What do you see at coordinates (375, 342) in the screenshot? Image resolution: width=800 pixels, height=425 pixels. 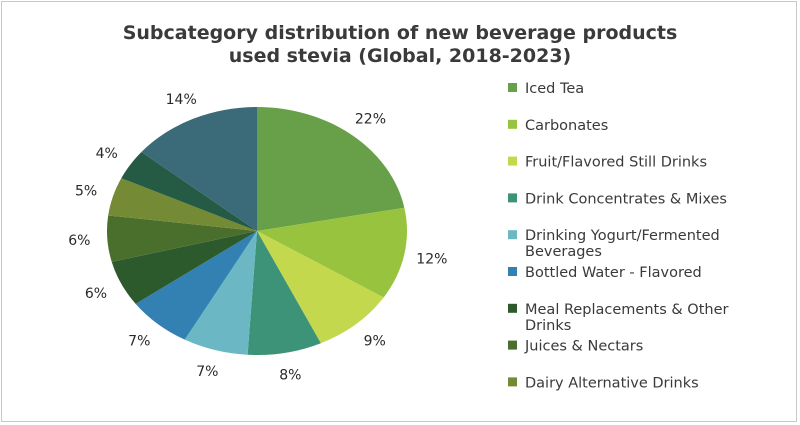 I see `slice-label-2: 9%` at bounding box center [375, 342].